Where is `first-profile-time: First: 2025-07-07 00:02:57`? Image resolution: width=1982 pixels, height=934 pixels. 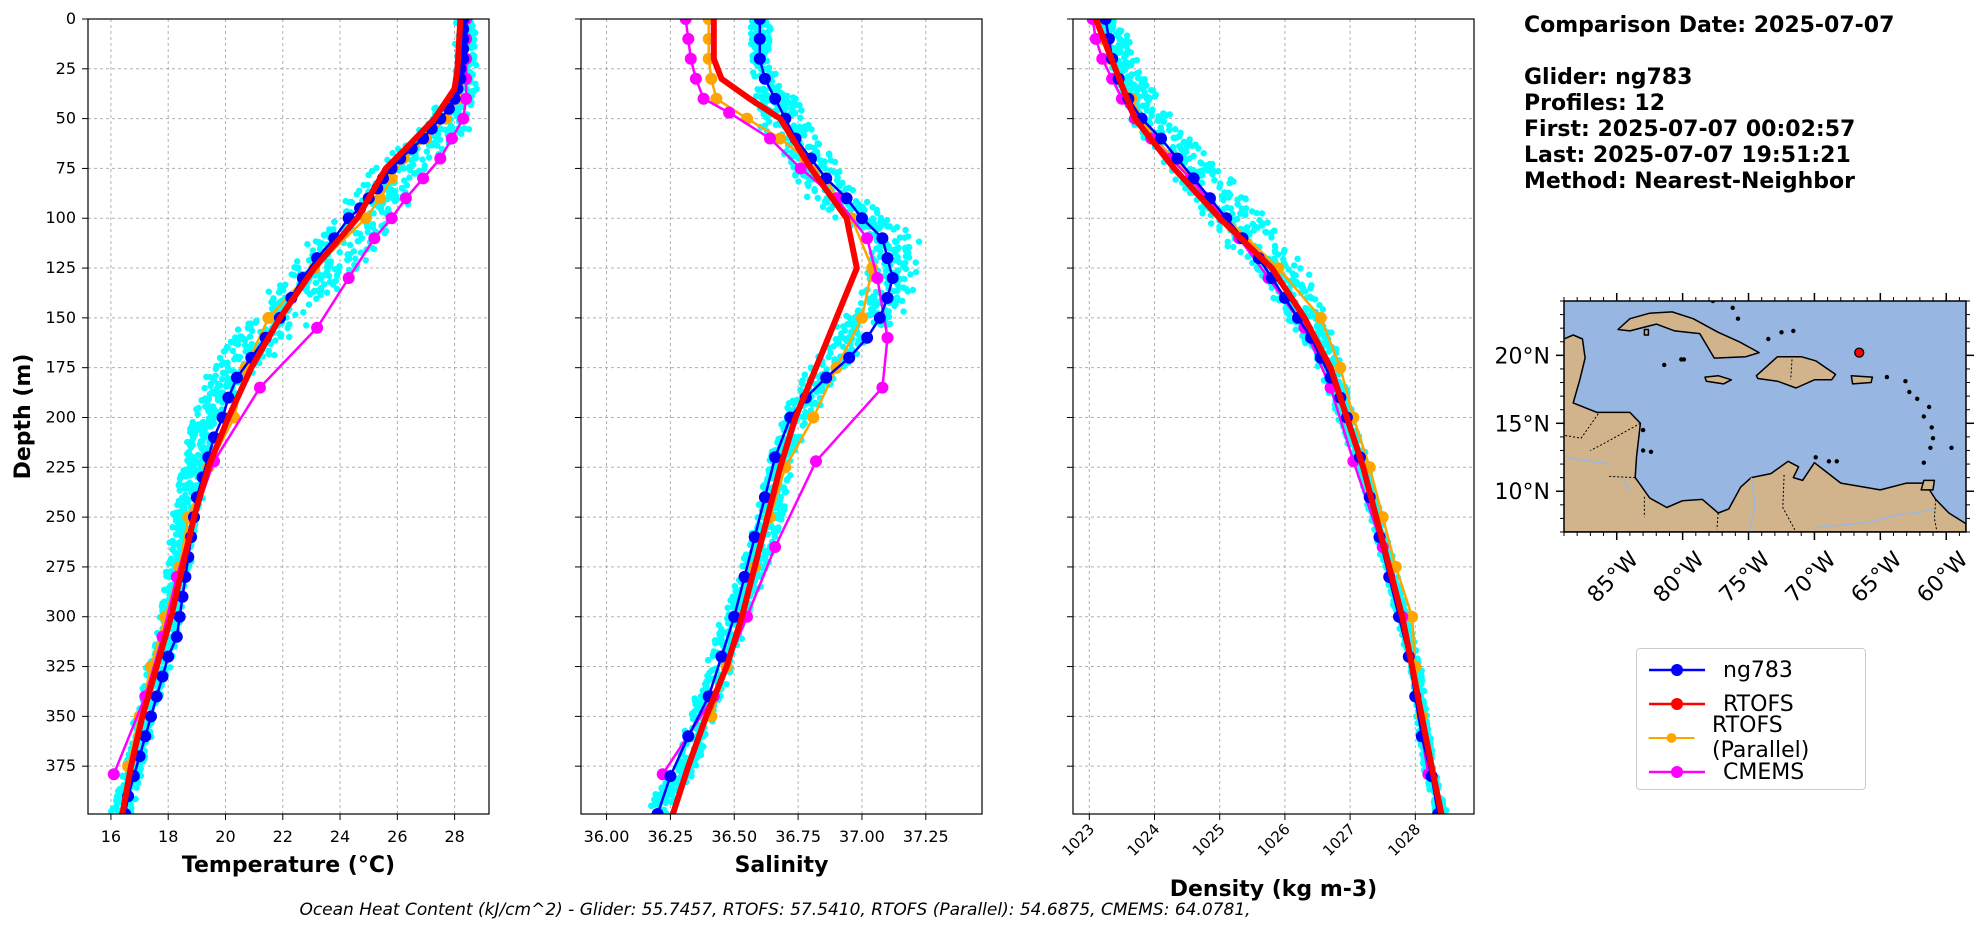 first-profile-time: First: 2025-07-07 00:02:57 is located at coordinates (1690, 129).